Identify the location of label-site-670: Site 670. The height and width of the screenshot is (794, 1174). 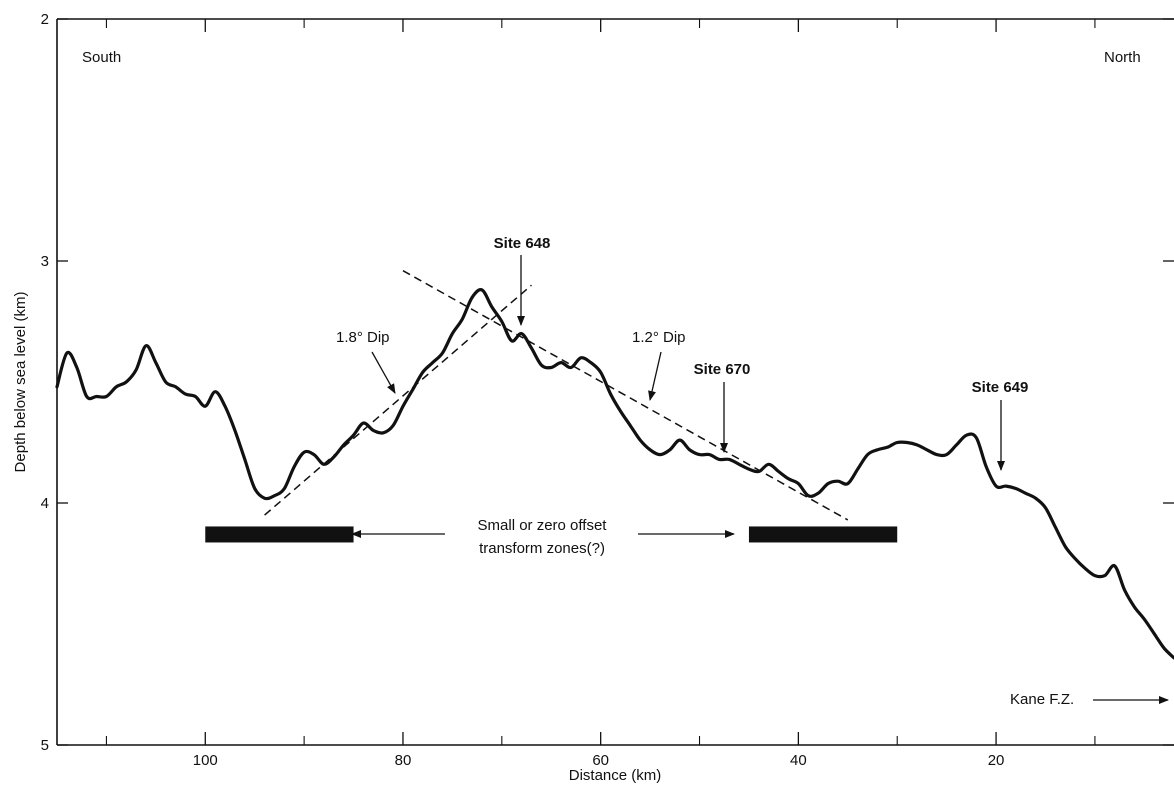
(722, 369).